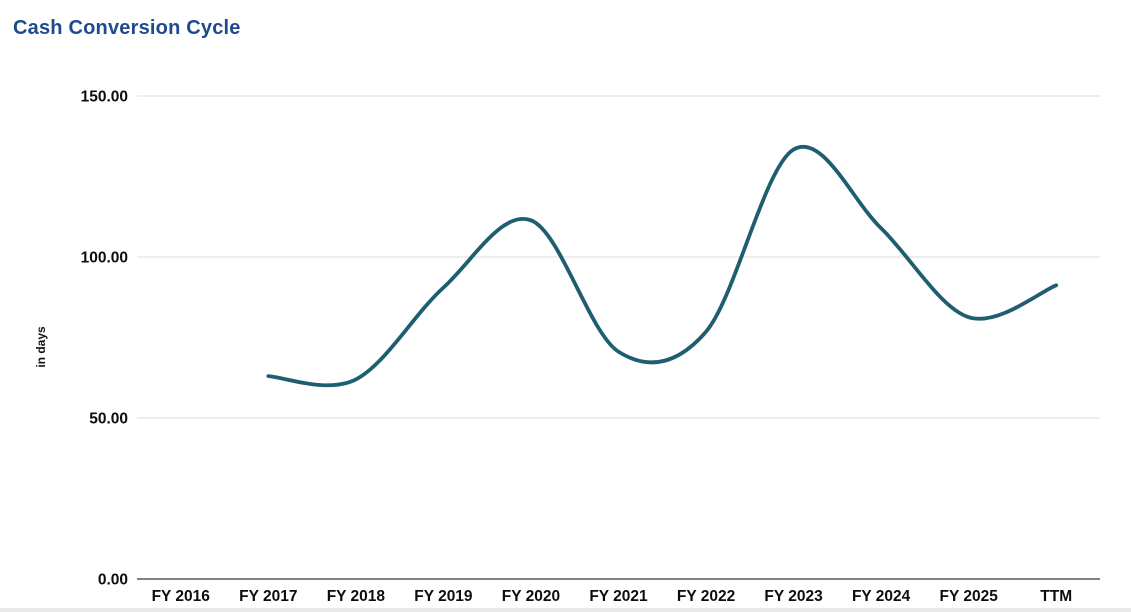 This screenshot has height=612, width=1131. I want to click on x-axis-label: FY 2018, so click(356, 596).